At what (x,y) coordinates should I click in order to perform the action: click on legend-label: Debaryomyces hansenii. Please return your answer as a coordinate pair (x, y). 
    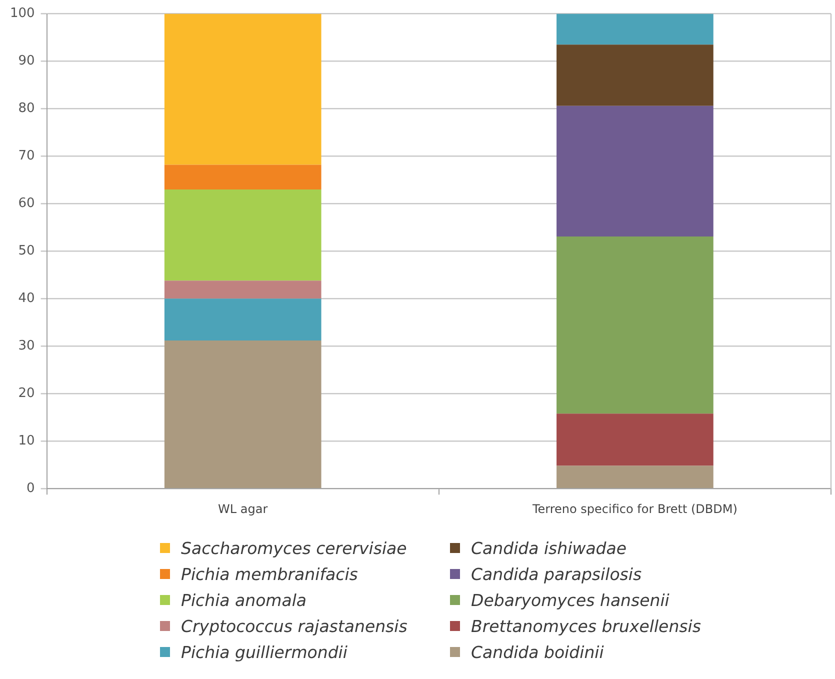
    Looking at the image, I should click on (570, 600).